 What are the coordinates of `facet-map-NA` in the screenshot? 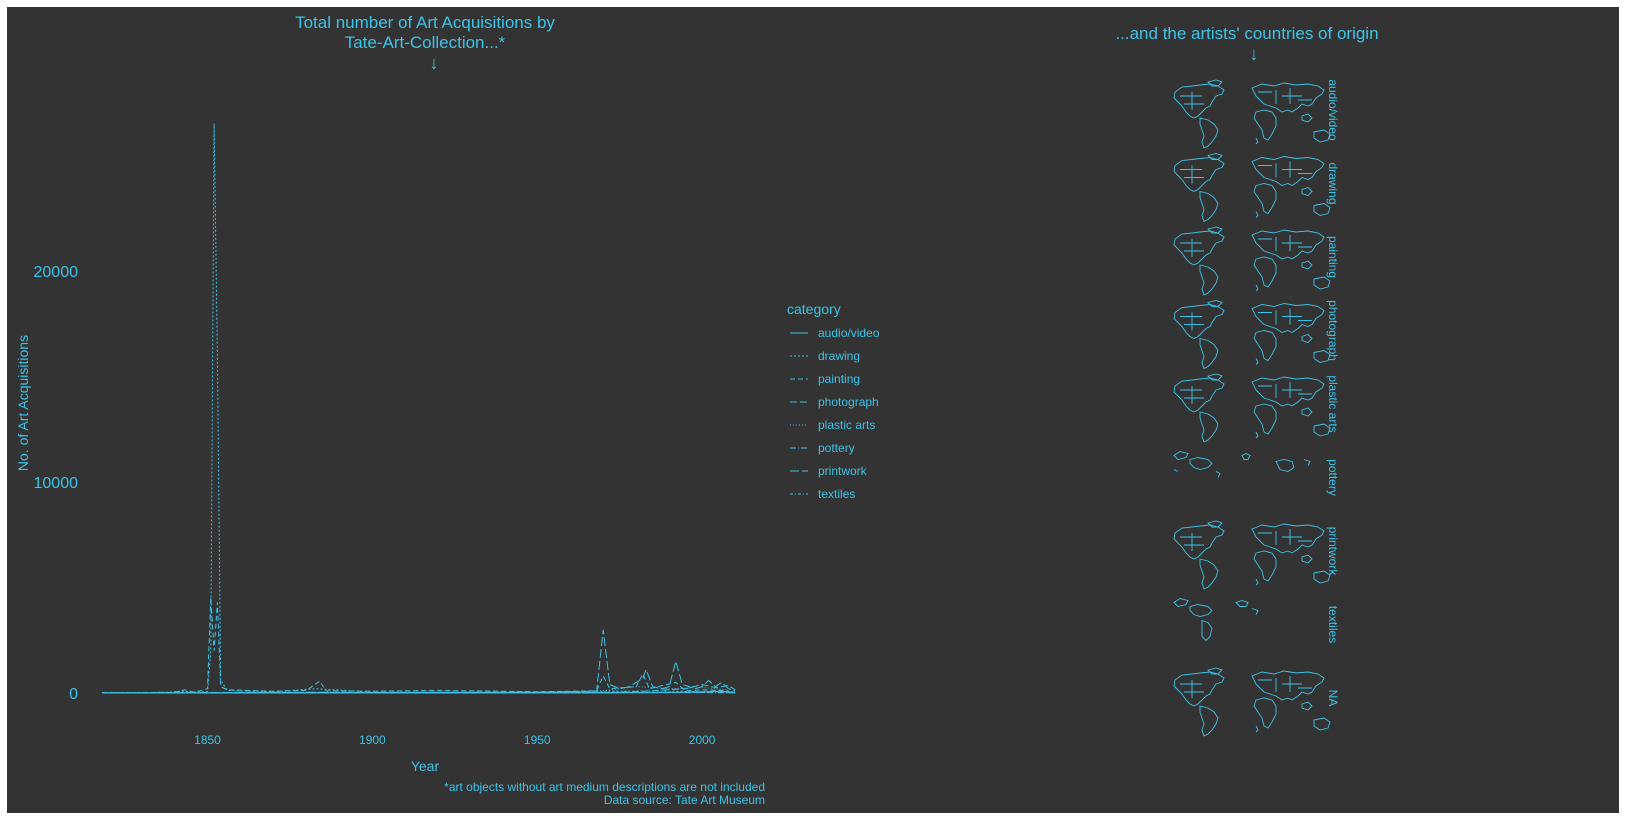 It's located at (1252, 702).